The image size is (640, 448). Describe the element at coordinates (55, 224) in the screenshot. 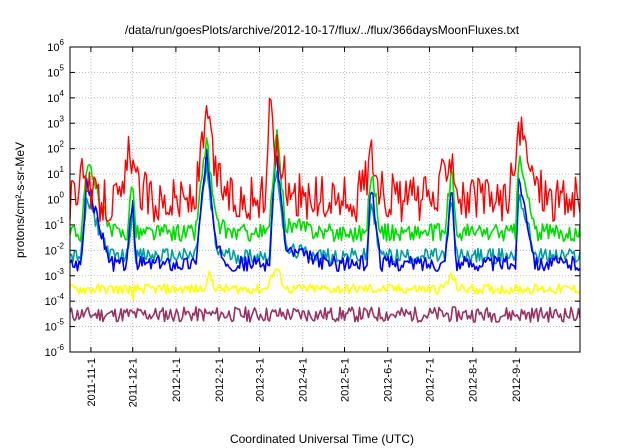

I see `y-tick-label: 10⁻¹` at that location.